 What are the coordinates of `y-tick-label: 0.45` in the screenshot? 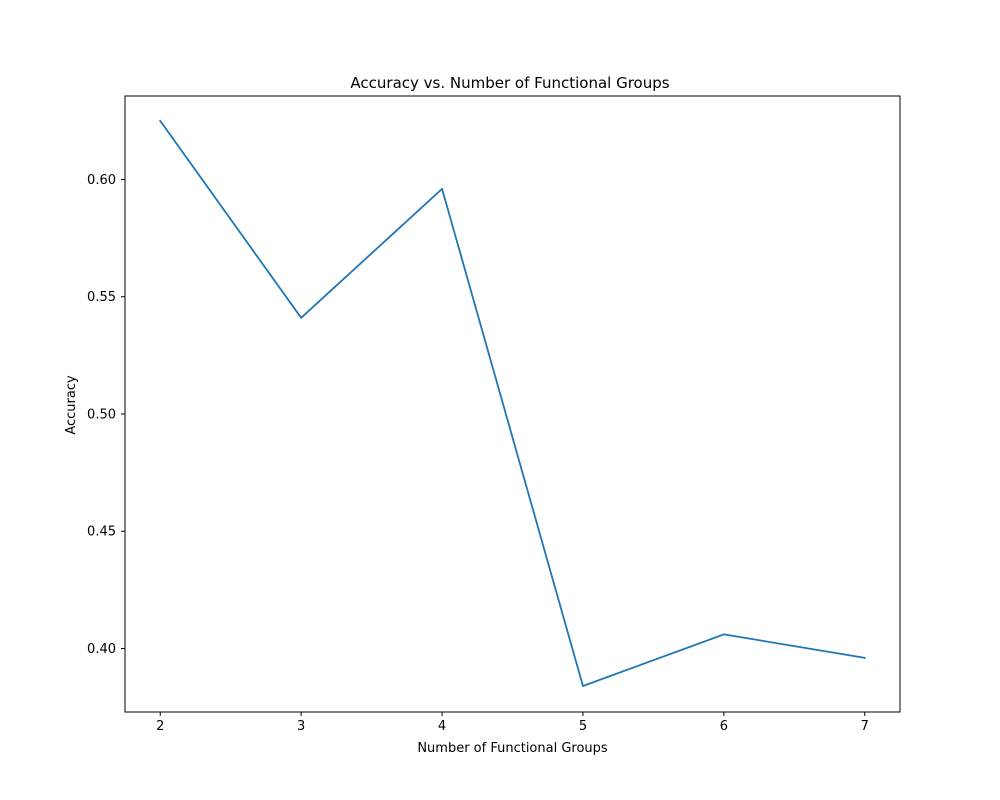 It's located at (101, 532).